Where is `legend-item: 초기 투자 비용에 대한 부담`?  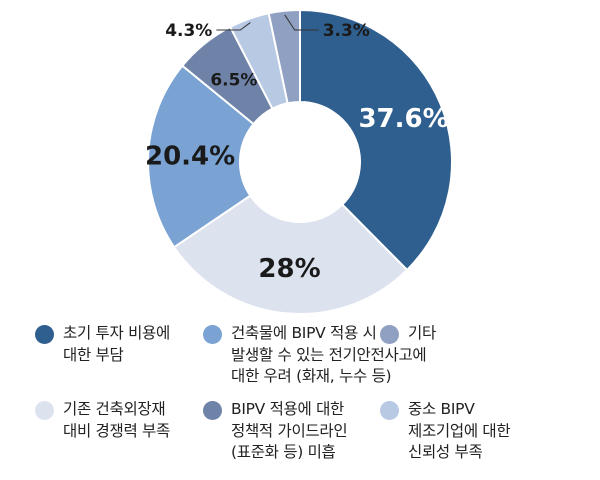 legend-item: 초기 투자 비용에 대한 부담 is located at coordinates (102, 344).